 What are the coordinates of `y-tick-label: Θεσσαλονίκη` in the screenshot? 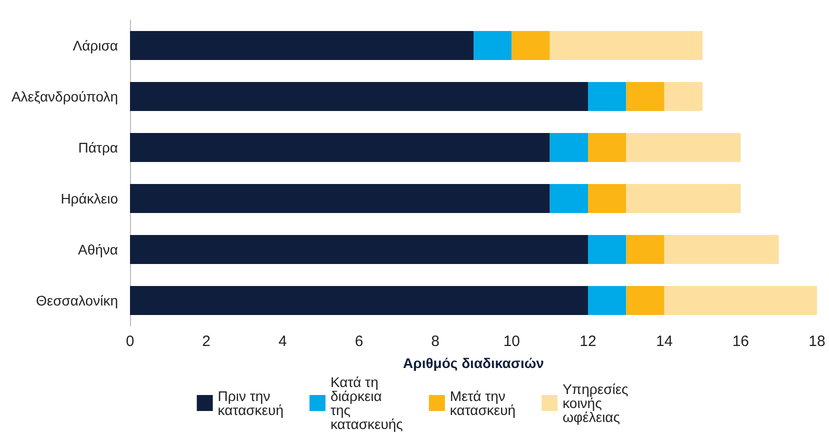 It's located at (77, 300).